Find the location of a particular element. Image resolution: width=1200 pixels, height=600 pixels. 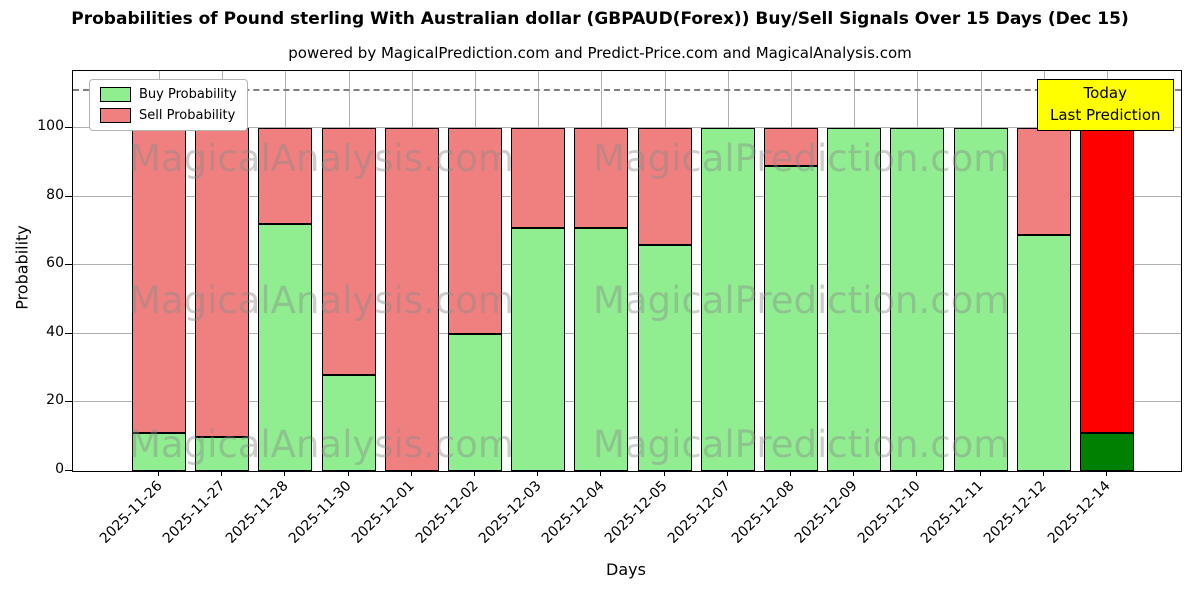

today-annotation: Today Last Prediction is located at coordinates (1105, 105).